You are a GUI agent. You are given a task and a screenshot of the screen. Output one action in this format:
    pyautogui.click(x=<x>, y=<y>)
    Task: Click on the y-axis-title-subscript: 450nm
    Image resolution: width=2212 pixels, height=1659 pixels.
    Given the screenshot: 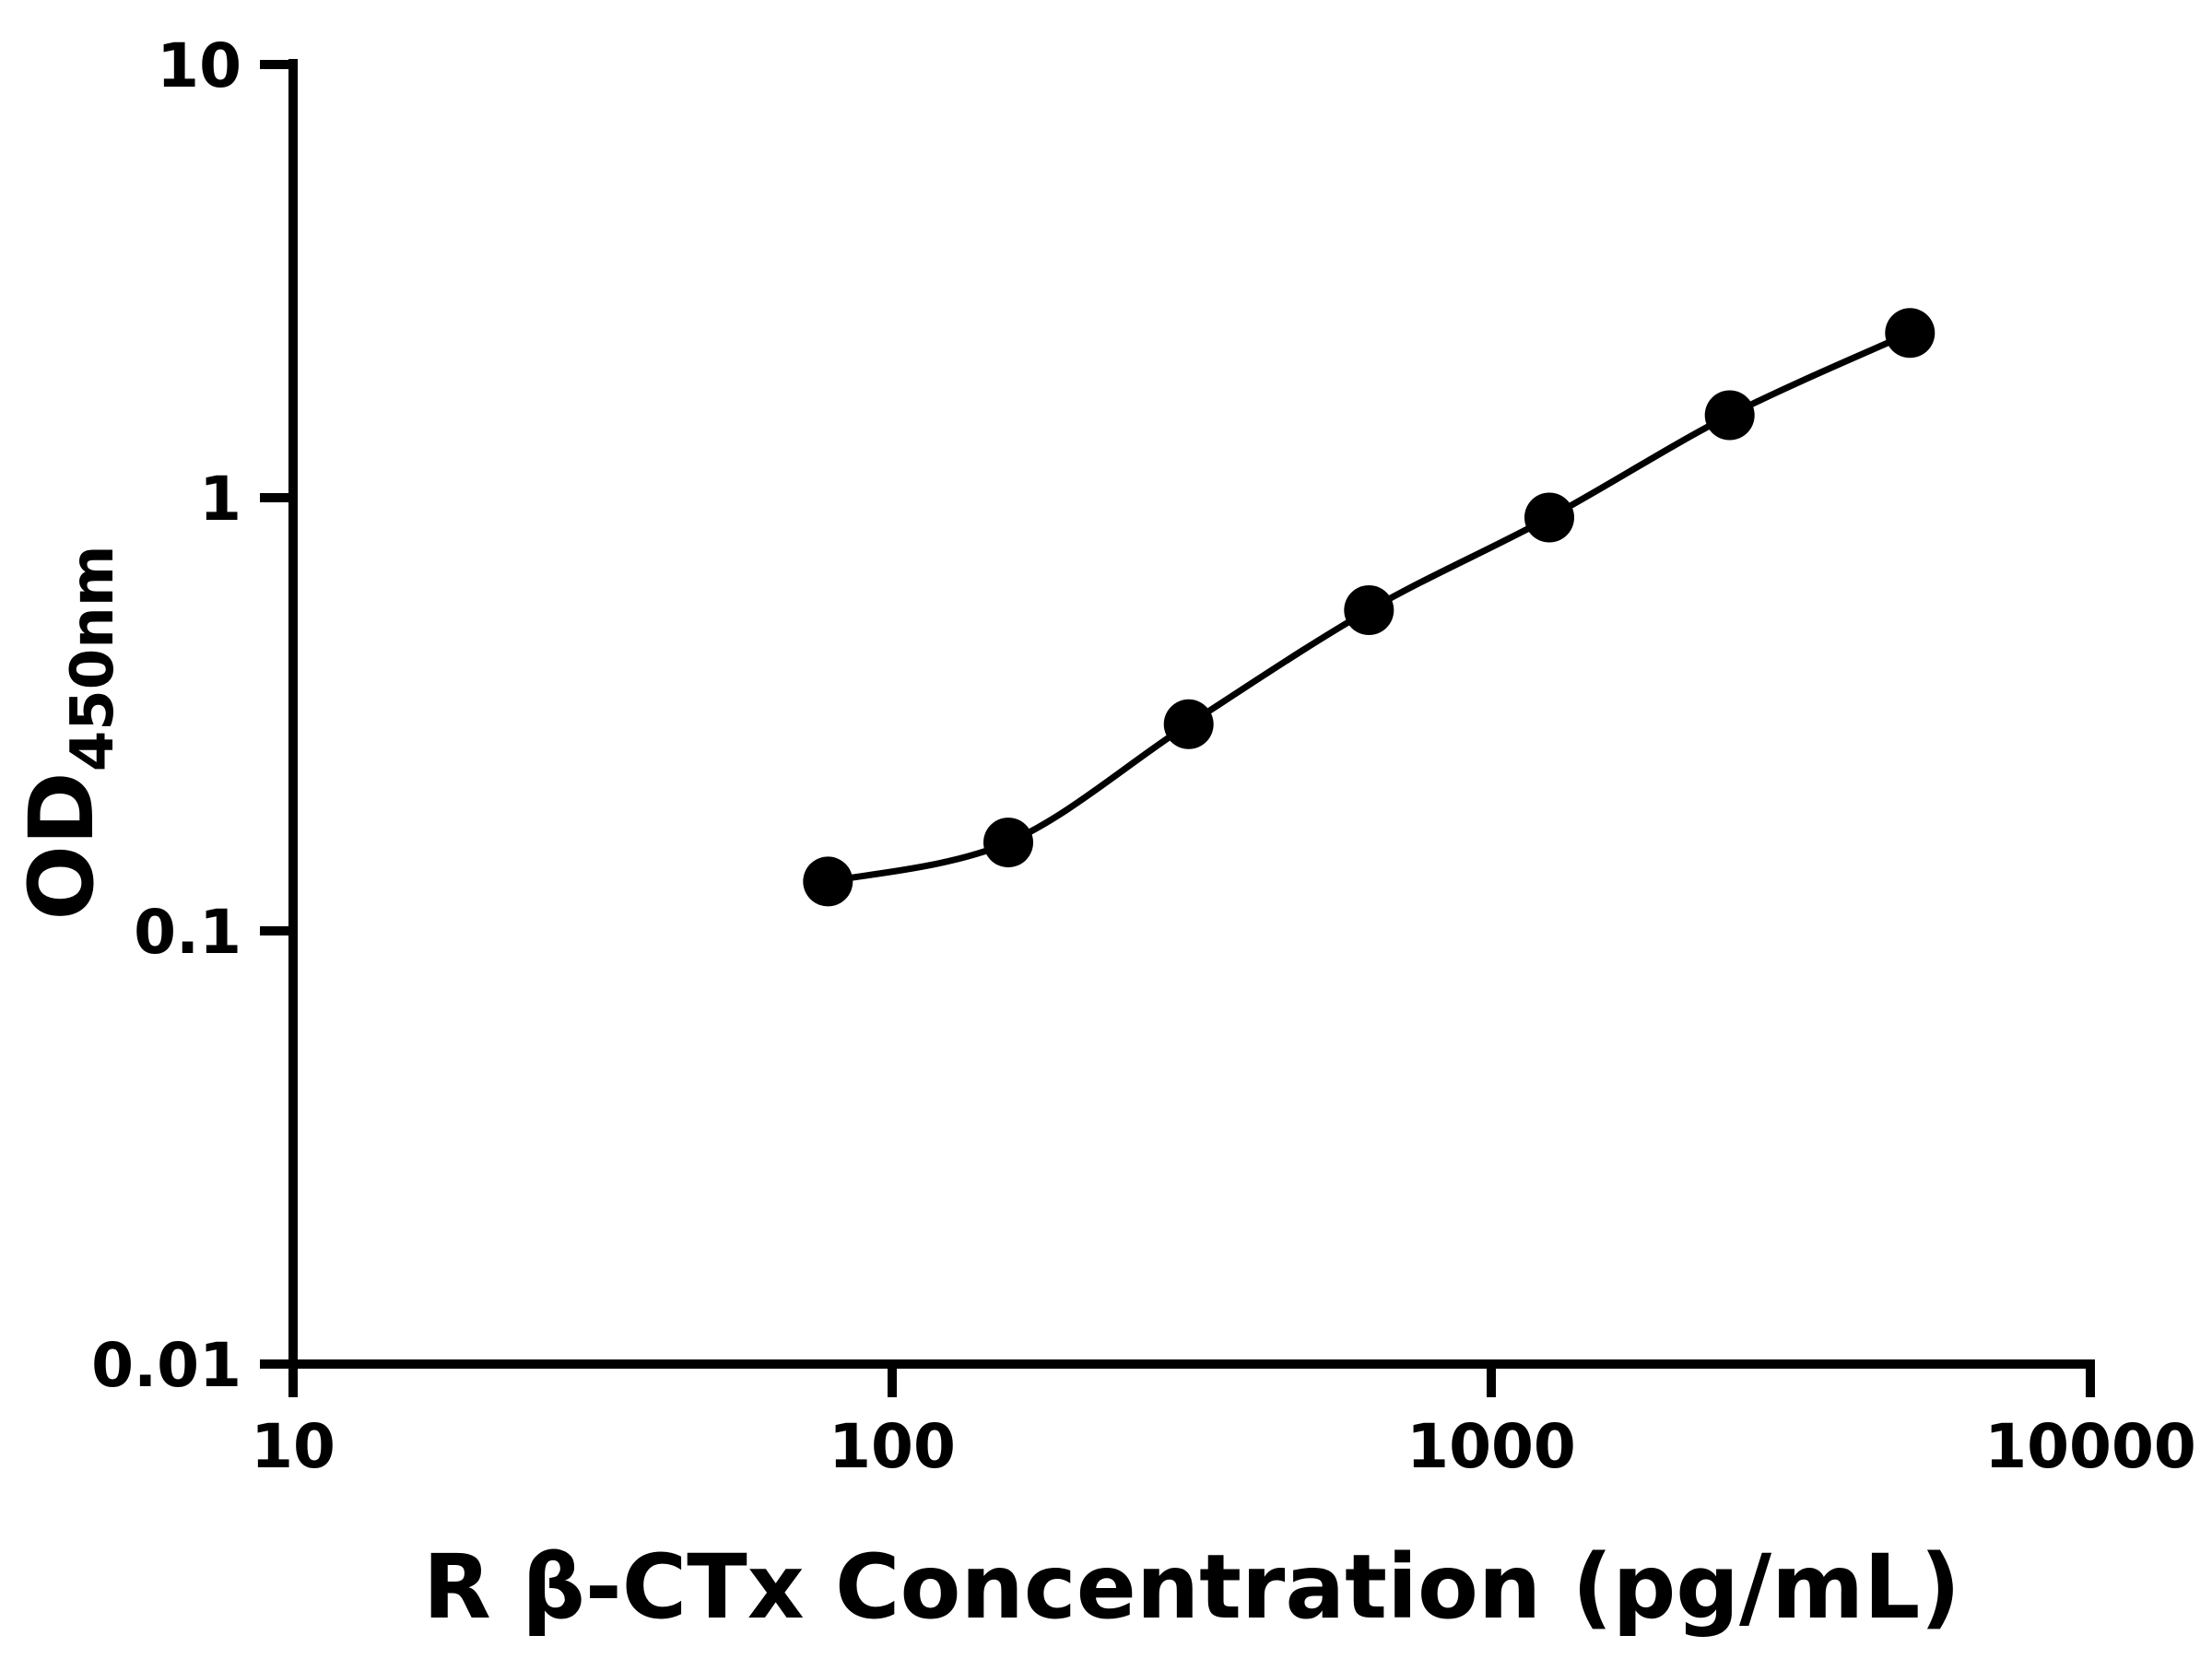 What is the action you would take?
    pyautogui.click(x=93, y=658)
    